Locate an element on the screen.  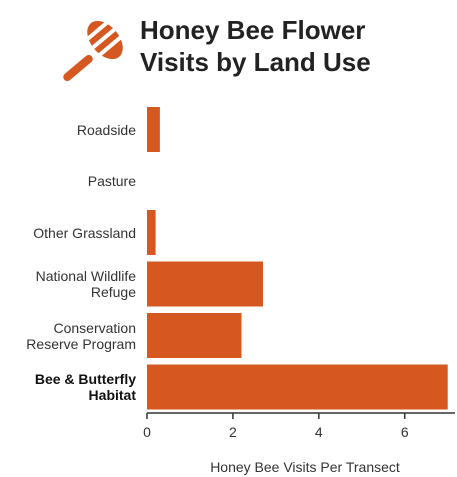
y-tick-label: Conservation Reserve Program is located at coordinates (81, 335).